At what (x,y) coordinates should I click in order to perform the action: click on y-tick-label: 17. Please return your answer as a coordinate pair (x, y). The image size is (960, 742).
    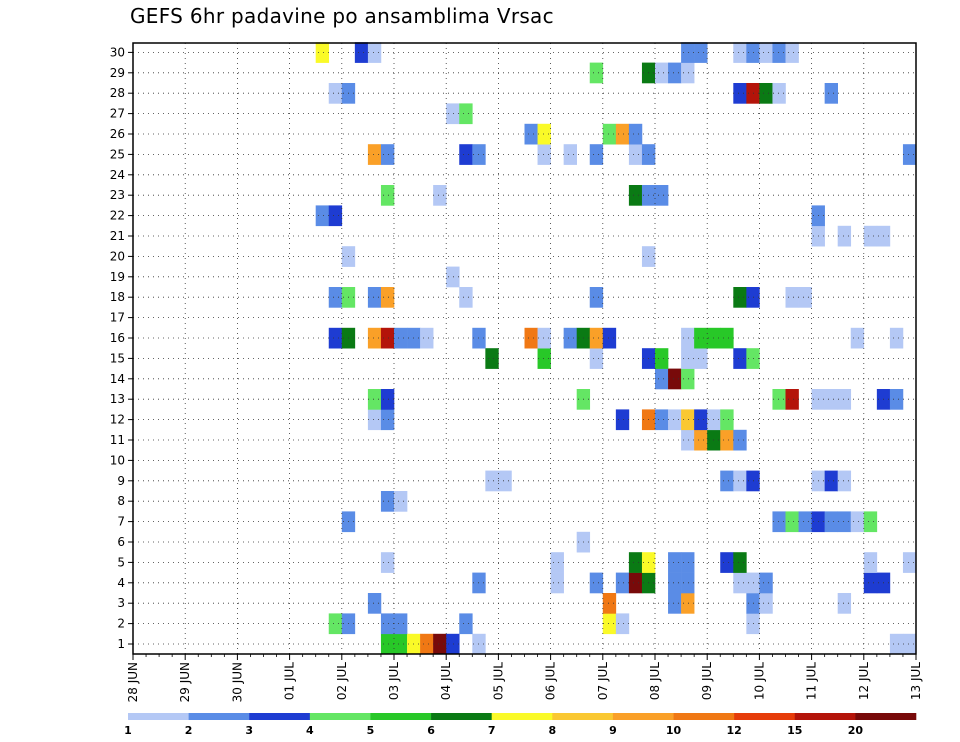
    Looking at the image, I should click on (117, 318).